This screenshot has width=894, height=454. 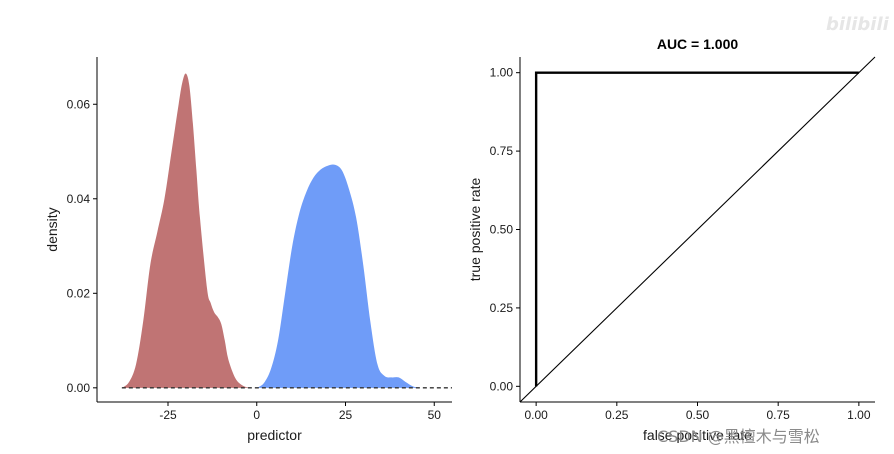 I want to click on roc-y-axis-title: true positive rate, so click(x=475, y=230).